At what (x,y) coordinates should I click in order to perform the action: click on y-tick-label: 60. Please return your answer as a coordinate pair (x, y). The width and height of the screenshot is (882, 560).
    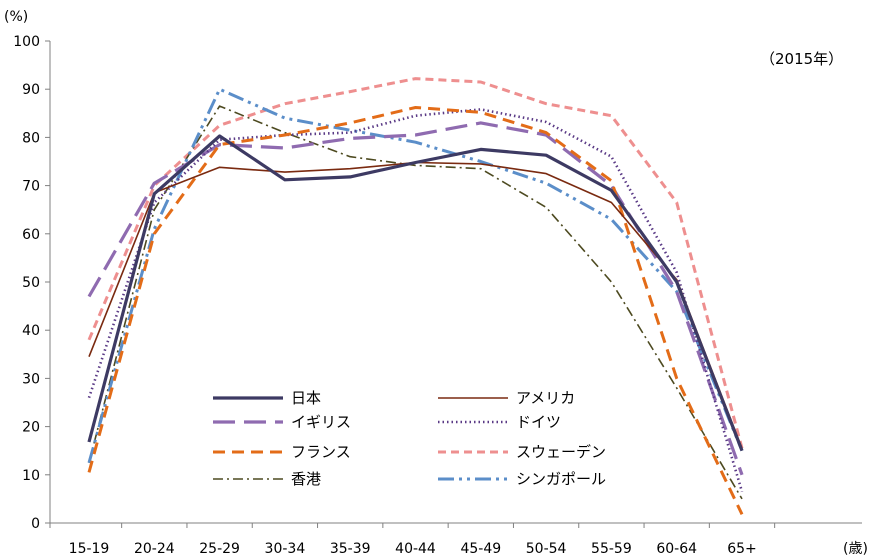
    Looking at the image, I should click on (31, 235).